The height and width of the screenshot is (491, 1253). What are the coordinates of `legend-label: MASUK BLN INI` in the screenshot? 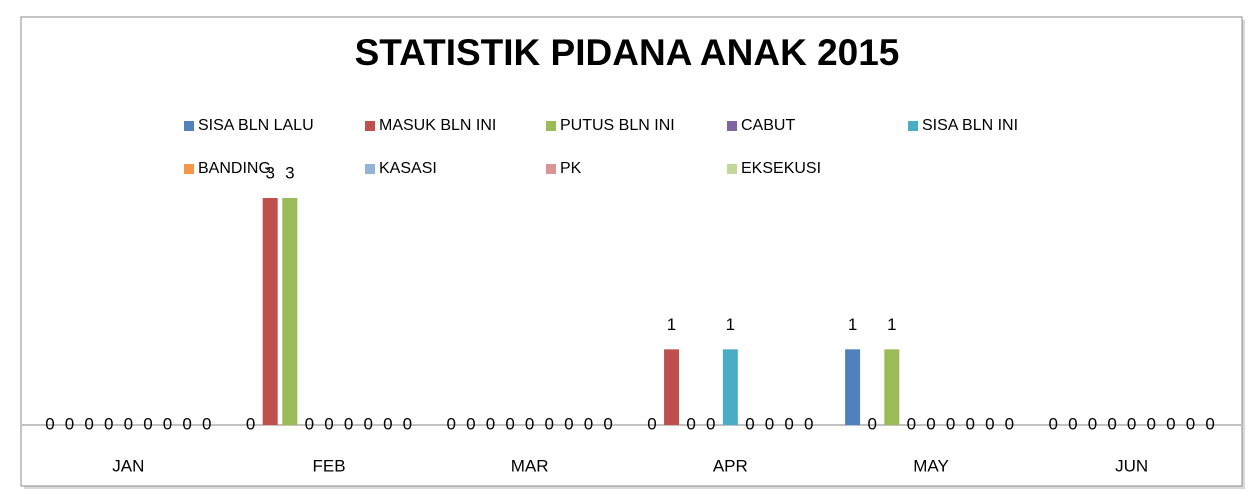 It's located at (437, 125).